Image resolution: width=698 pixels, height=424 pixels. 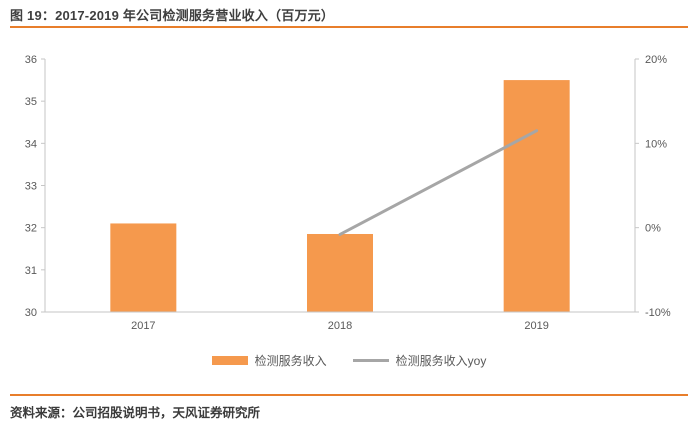 What do you see at coordinates (340, 272) in the screenshot?
I see `bar-2018` at bounding box center [340, 272].